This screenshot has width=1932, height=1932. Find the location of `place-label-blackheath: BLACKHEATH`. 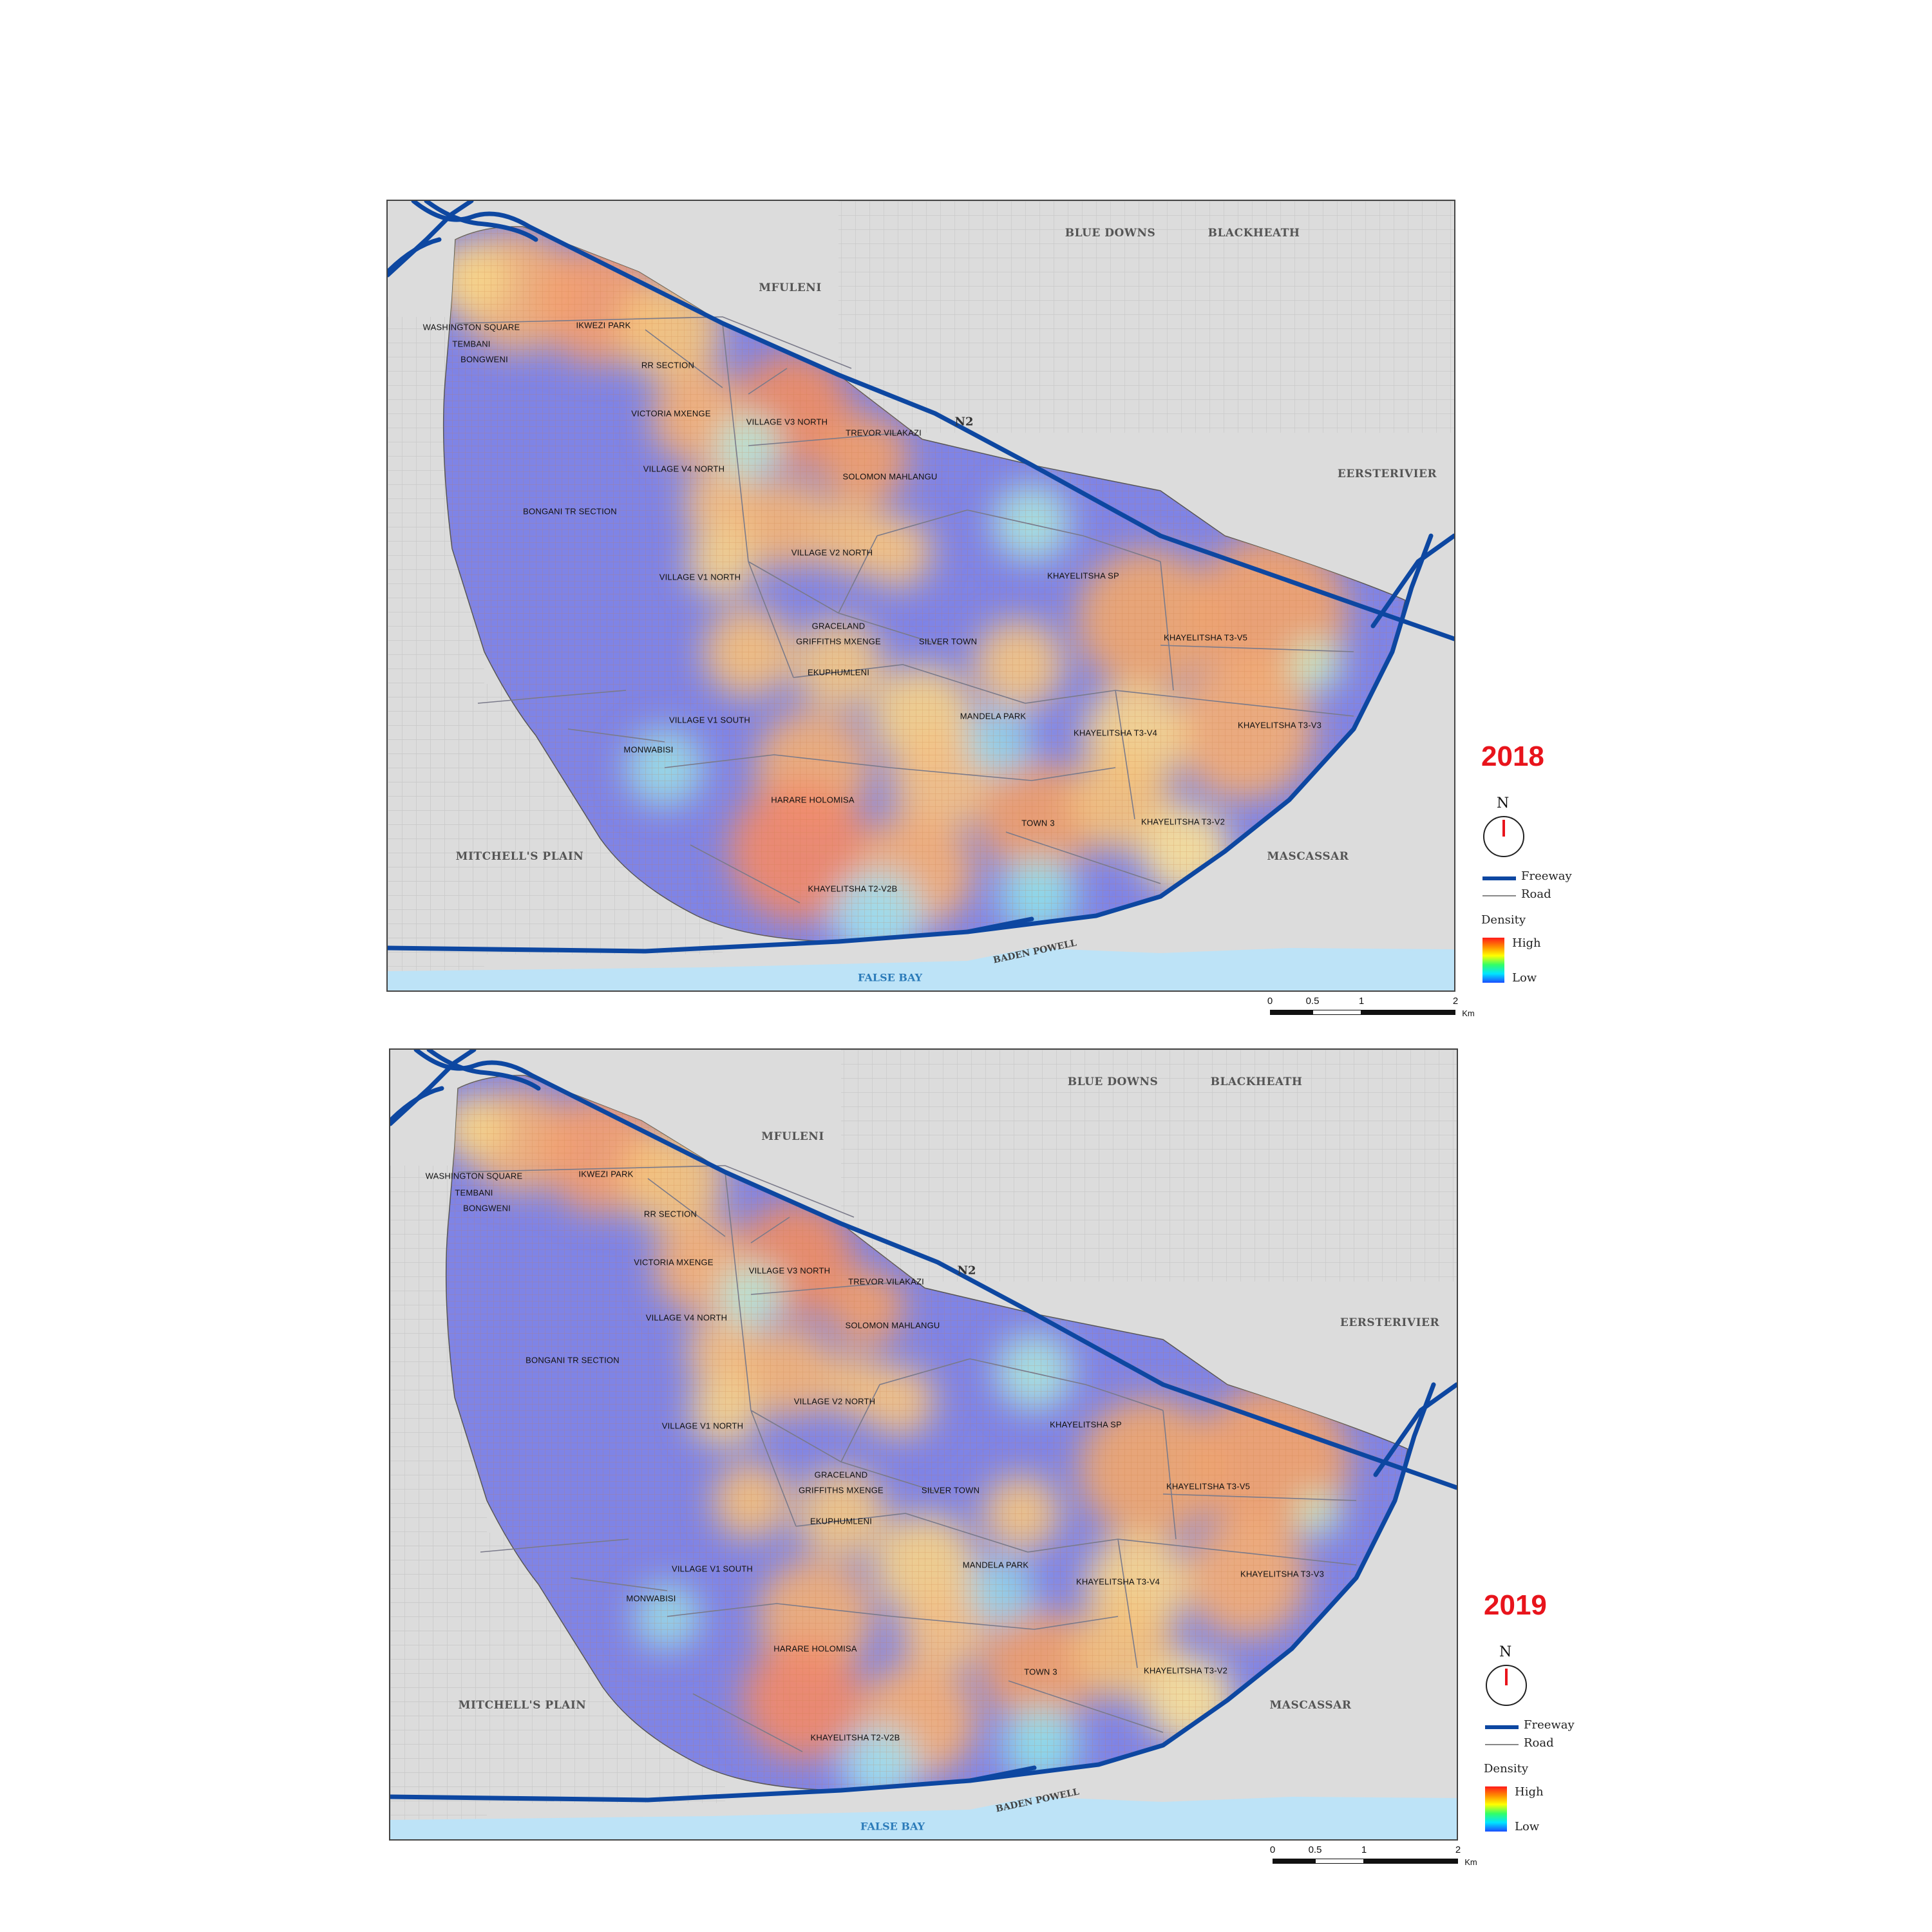

place-label-blackheath: BLACKHEATH is located at coordinates (1254, 233).